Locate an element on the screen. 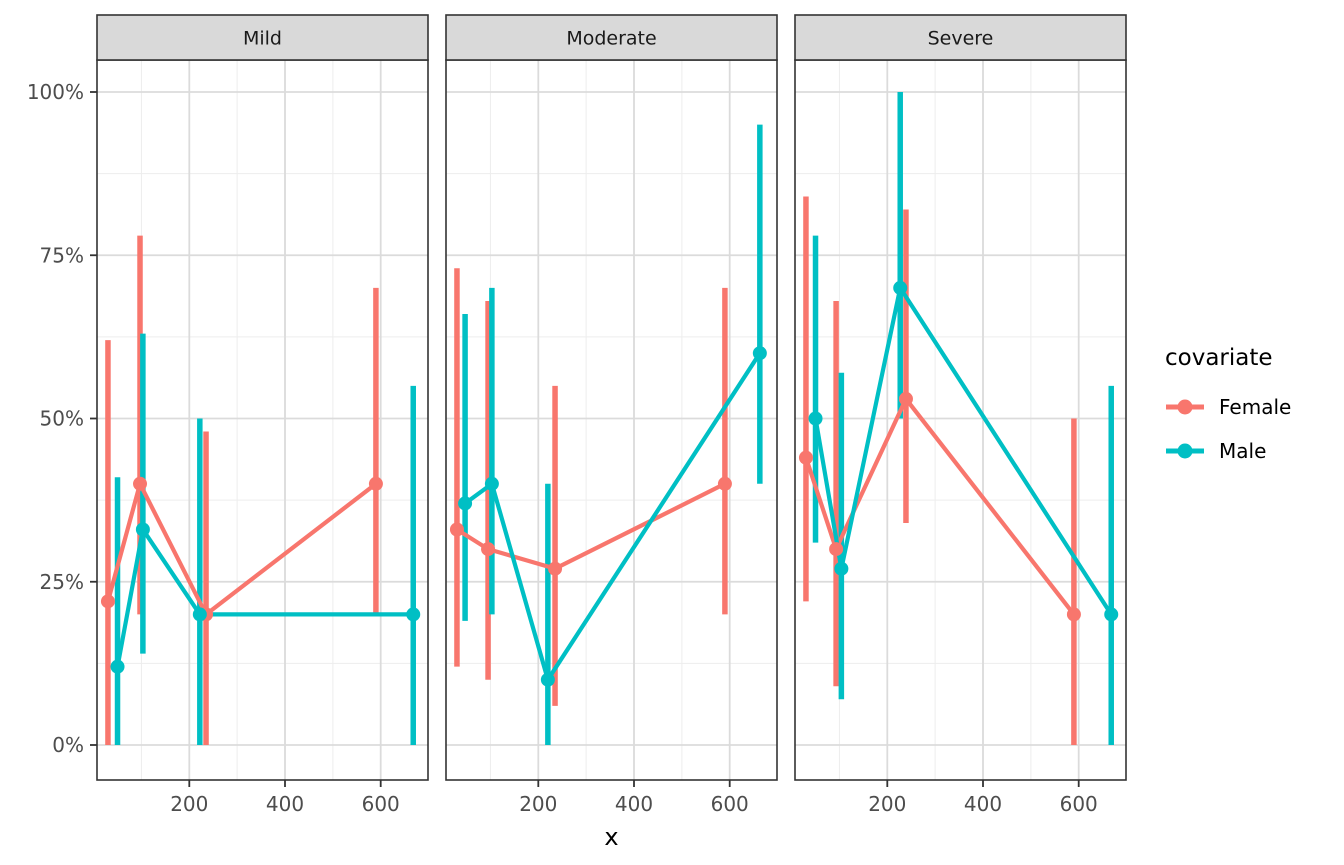 This screenshot has width=1344, height=865. legend: covariate Female Male is located at coordinates (1228, 407).